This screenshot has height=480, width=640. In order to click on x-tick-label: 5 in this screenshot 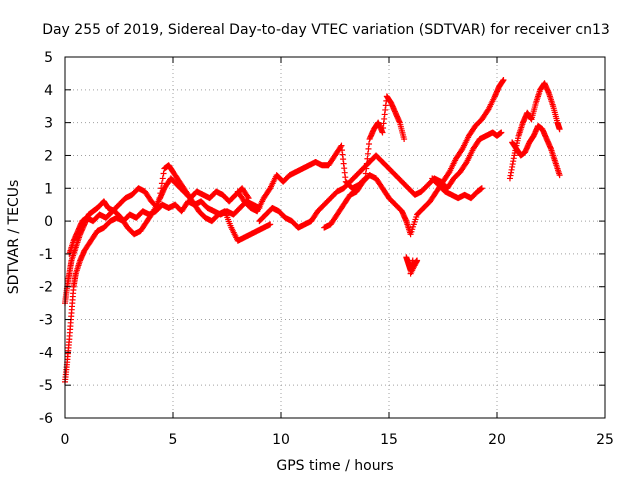, I will do `click(173, 440)`.